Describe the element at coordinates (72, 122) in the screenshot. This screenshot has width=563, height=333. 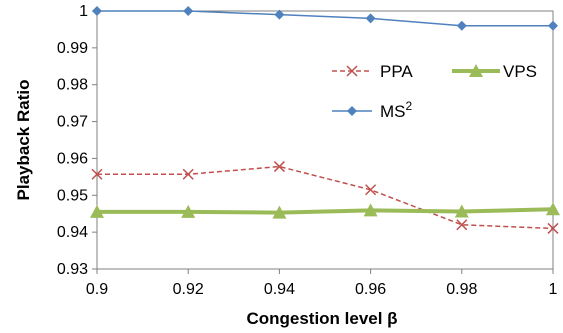
I see `y-tick-label: 0.97` at that location.